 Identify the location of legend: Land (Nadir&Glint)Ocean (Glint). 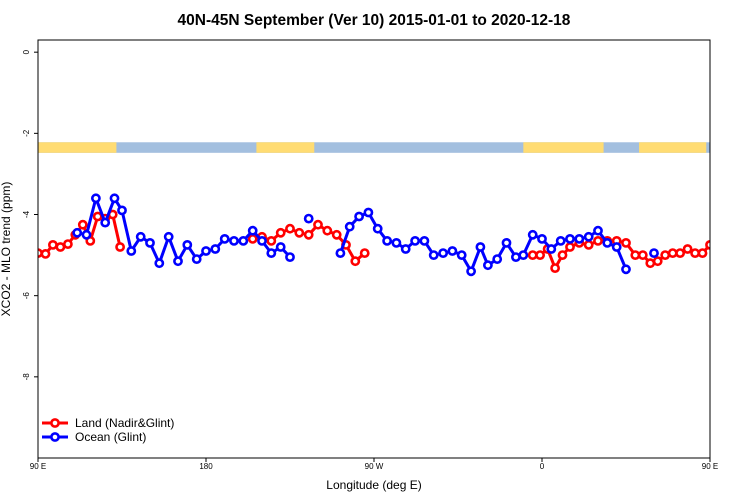
(108, 430).